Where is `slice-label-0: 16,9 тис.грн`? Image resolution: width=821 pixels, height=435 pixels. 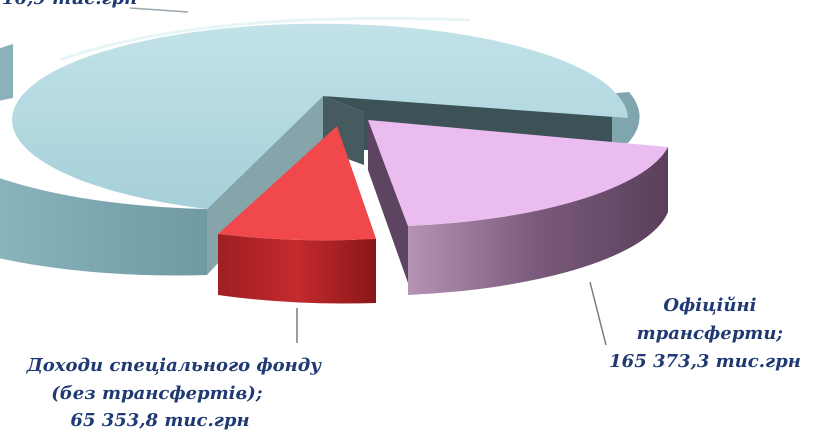
slice-label-0: 16,9 тис.грн is located at coordinates (69, 4).